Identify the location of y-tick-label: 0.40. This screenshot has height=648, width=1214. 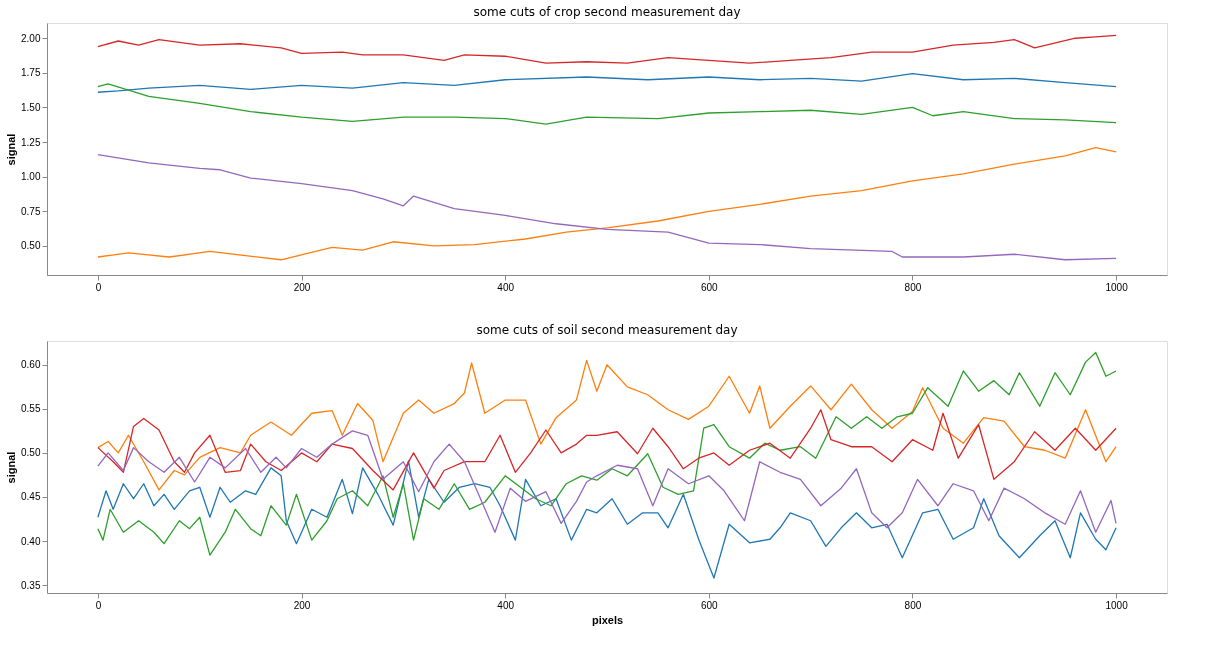
(31, 541).